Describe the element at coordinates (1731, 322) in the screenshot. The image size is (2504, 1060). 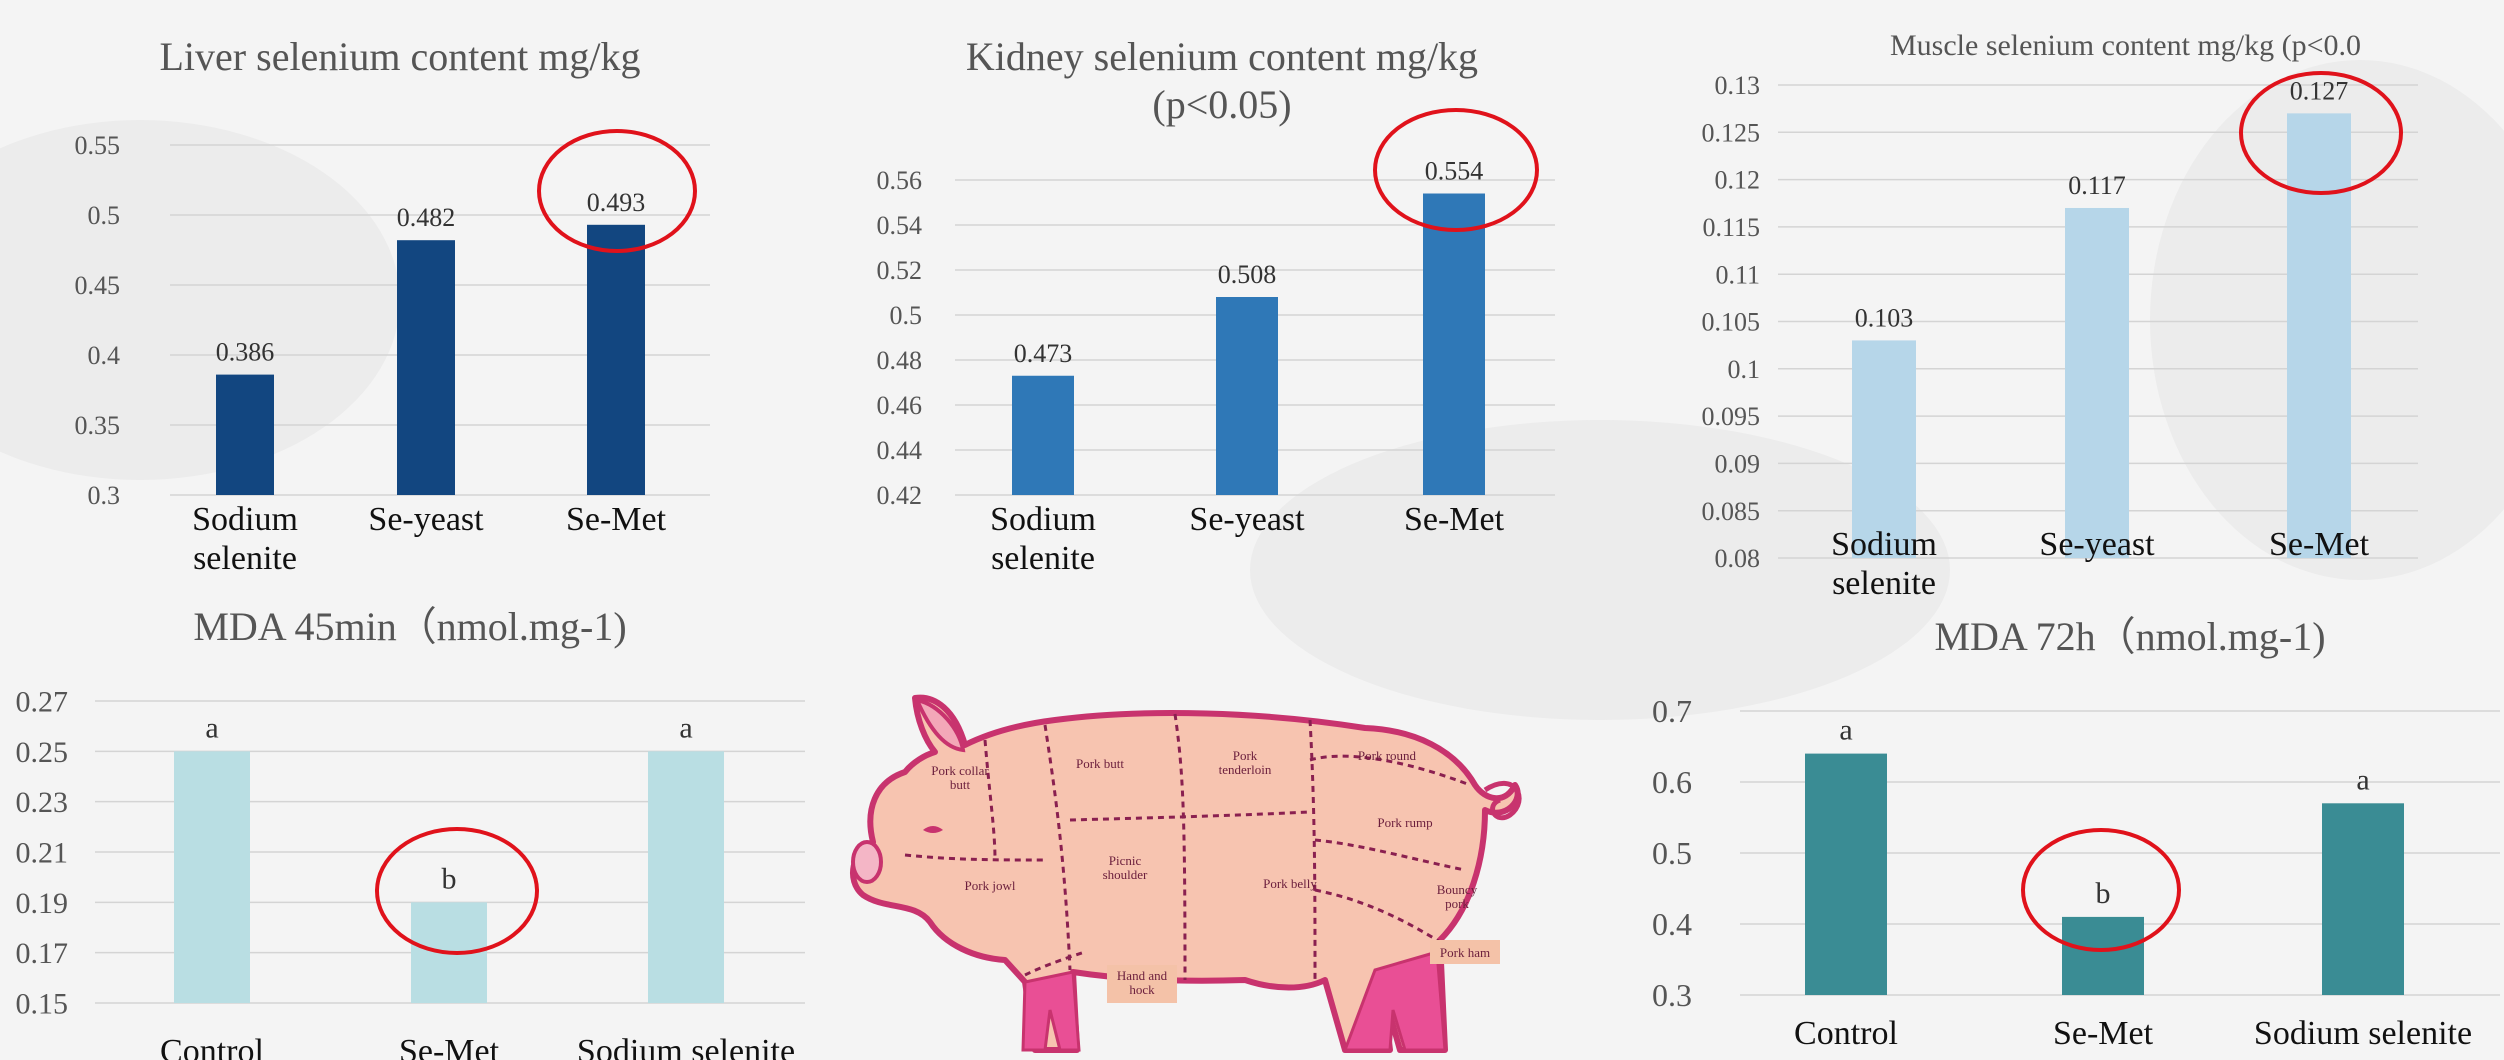
I see `y-tick-label: 0.105` at that location.